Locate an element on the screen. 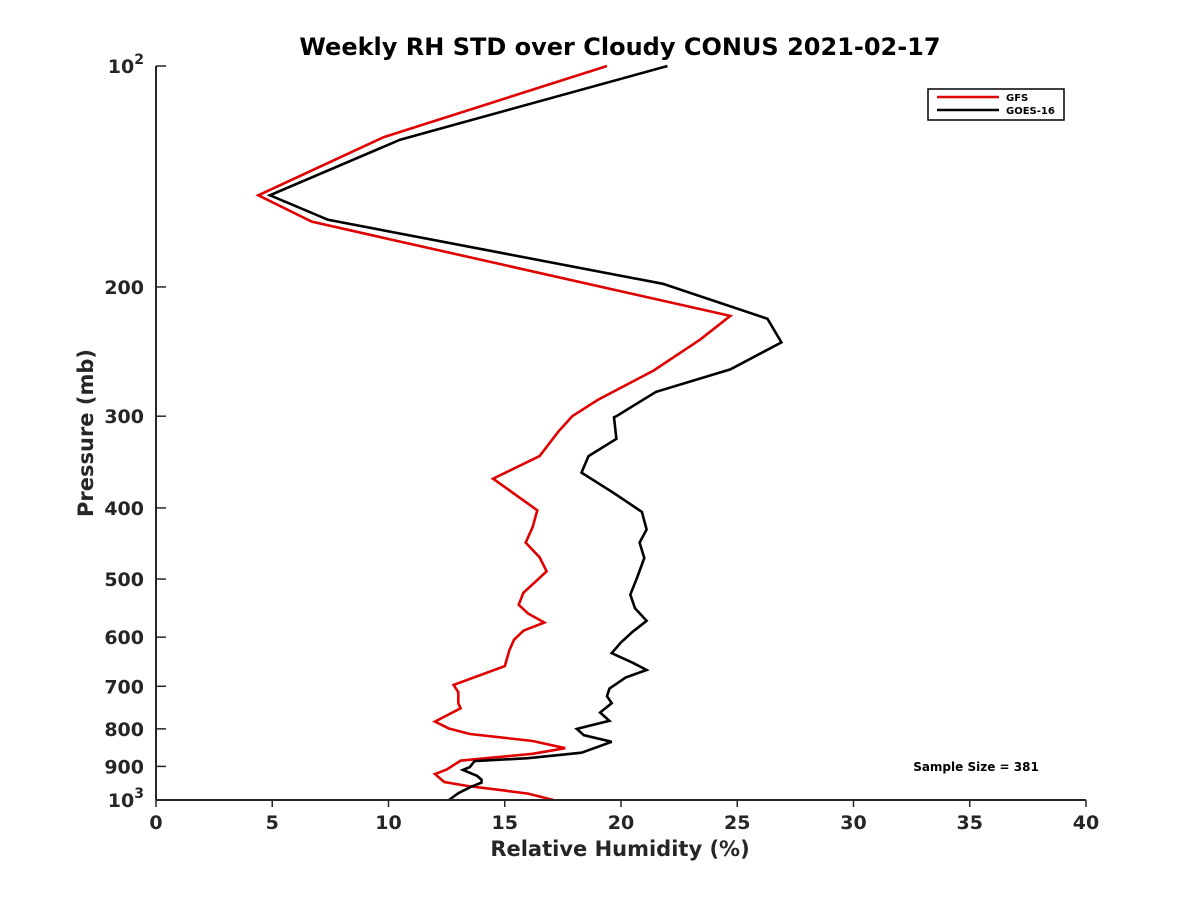 The height and width of the screenshot is (900, 1200). y-tick-label: 800 is located at coordinates (124, 730).